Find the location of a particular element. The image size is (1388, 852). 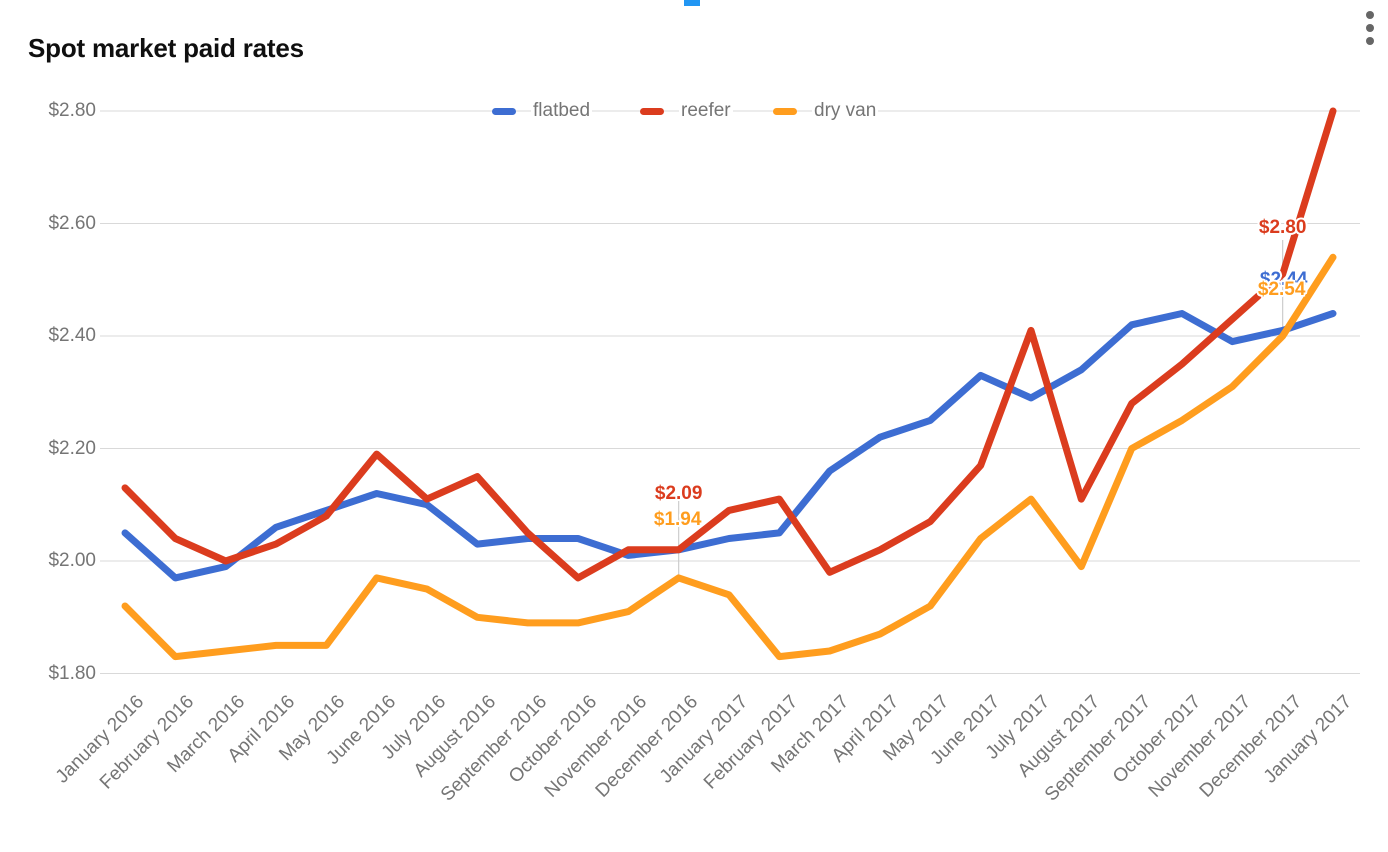

annotation-label-reefer: $2.09 is located at coordinates (678, 493).